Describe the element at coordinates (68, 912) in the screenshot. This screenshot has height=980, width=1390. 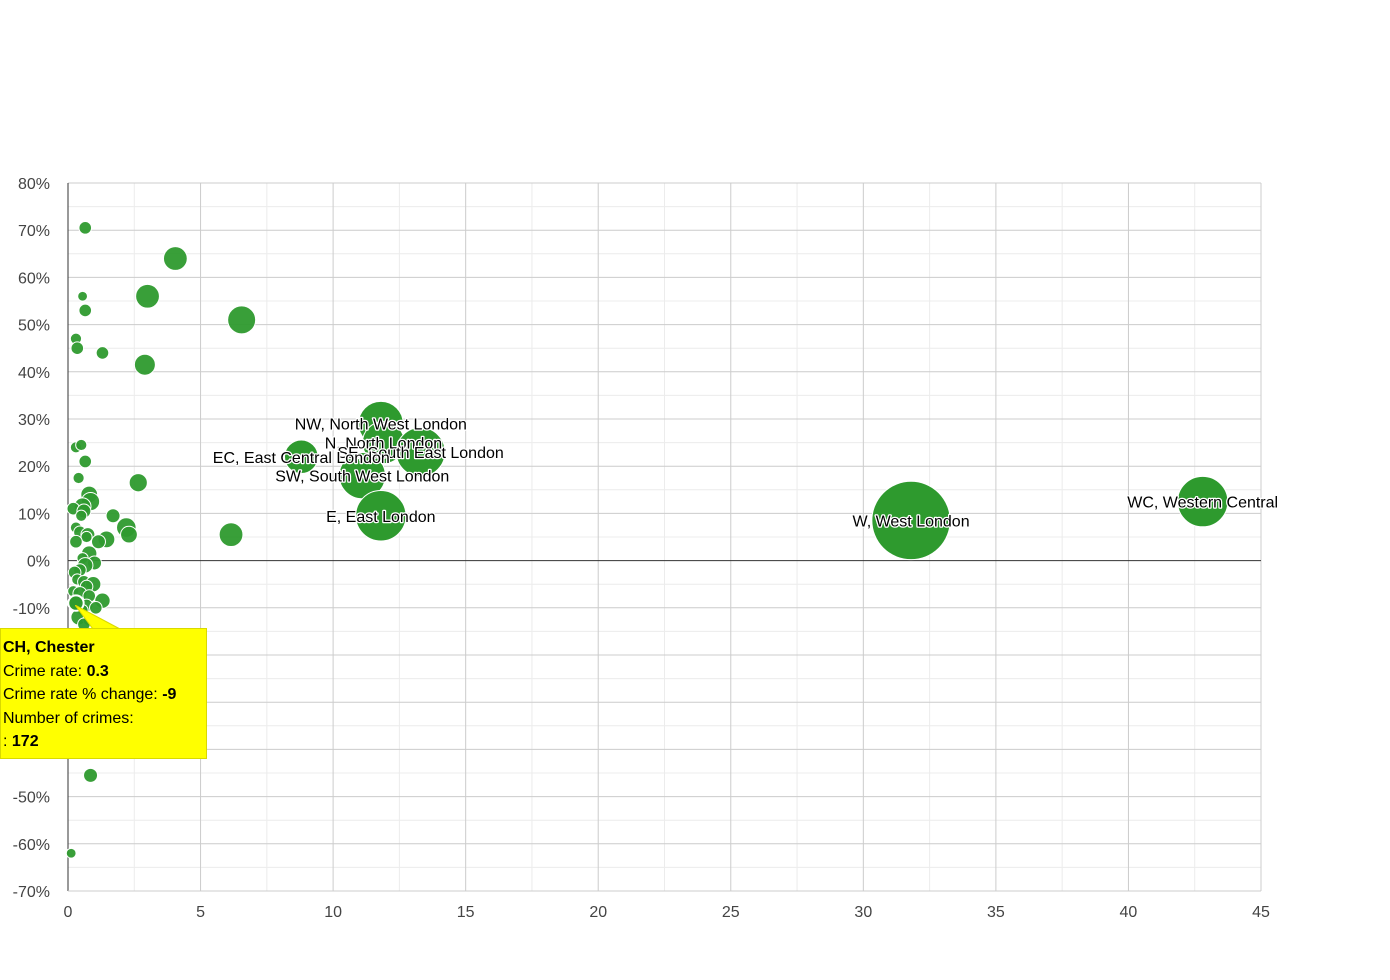
I see `x-tick-label: 0` at that location.